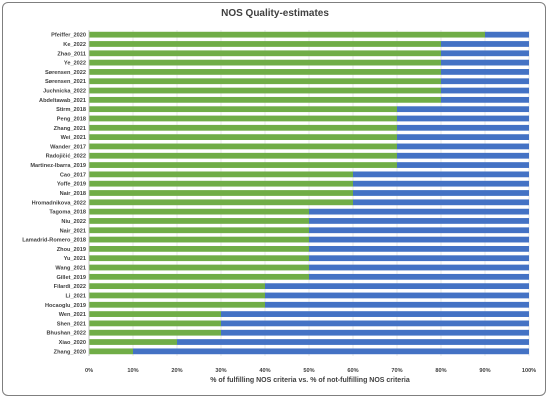  What do you see at coordinates (54, 241) in the screenshot?
I see `y-category-label: Lamadrid-Romero_2018` at bounding box center [54, 241].